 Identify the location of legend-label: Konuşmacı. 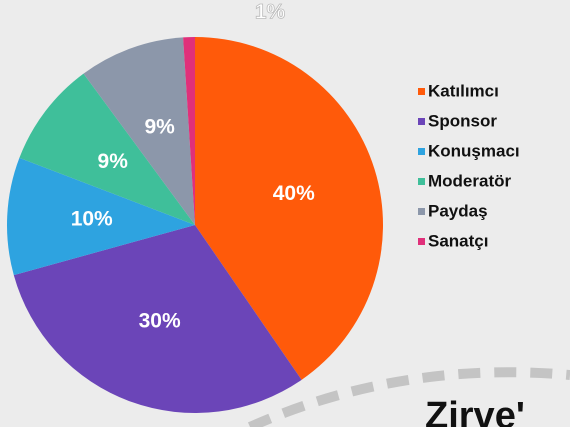
(474, 150).